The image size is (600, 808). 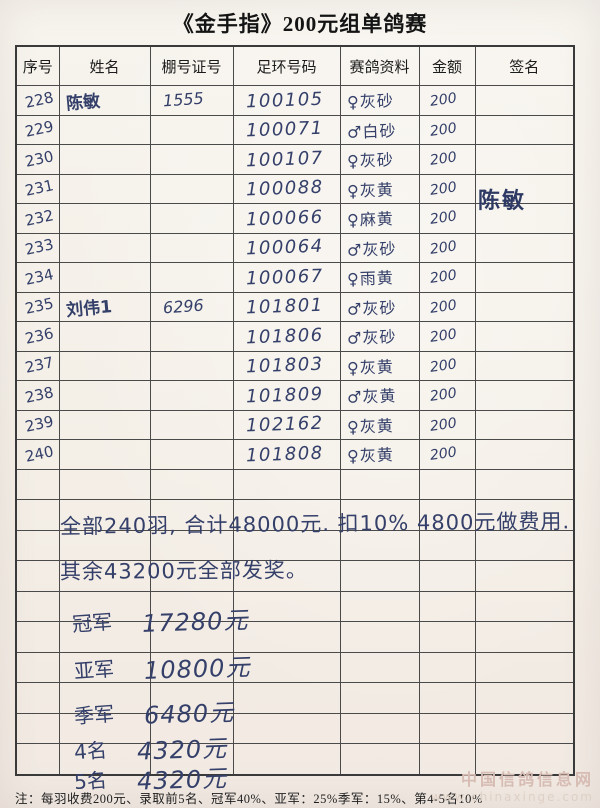 I want to click on page-title: 《金手指》200元组单鸽赛, so click(x=300, y=24).